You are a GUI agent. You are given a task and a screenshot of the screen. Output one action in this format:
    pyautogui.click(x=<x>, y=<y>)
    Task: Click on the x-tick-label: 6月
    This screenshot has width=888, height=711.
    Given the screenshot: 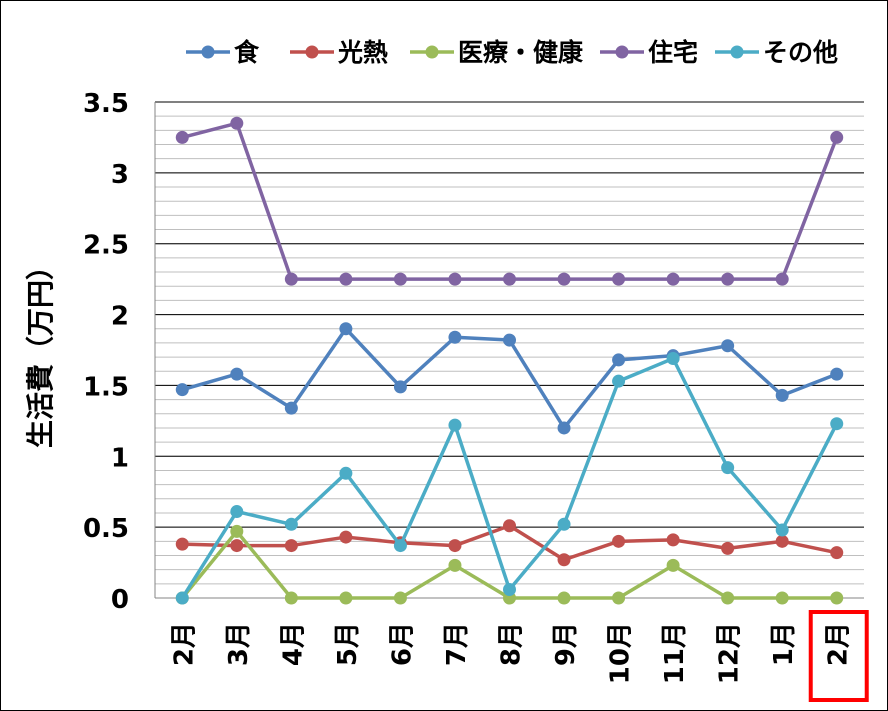 What is the action you would take?
    pyautogui.click(x=402, y=644)
    